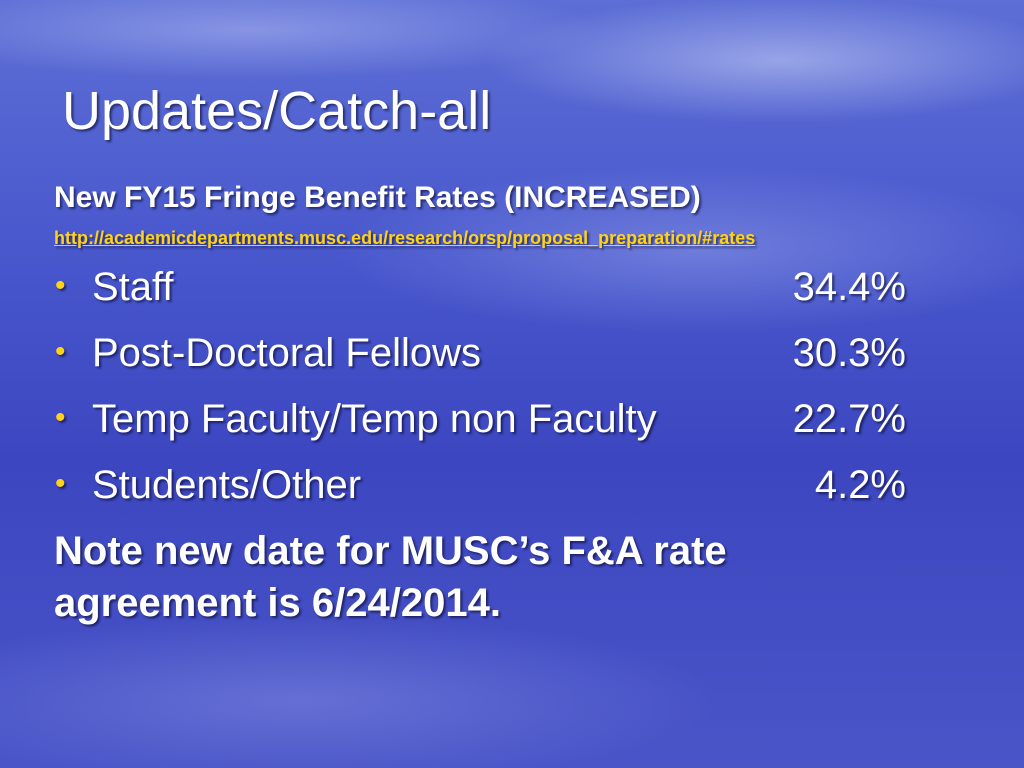 This screenshot has height=768, width=1024. Describe the element at coordinates (390, 551) in the screenshot. I see `note-line: Note new date for MUSC’s F&A rate` at that location.